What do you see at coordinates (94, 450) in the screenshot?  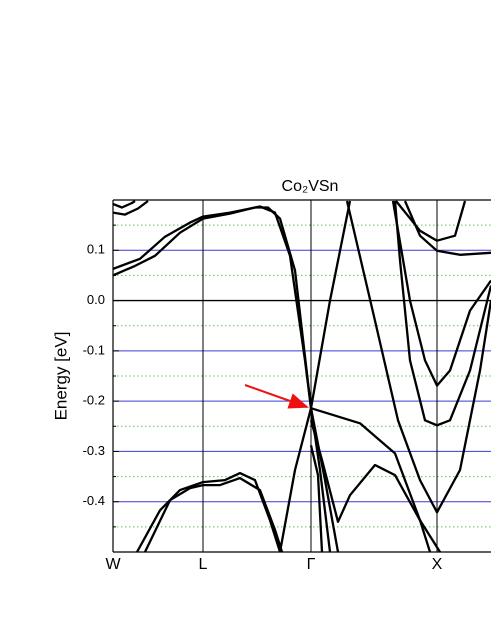 I see `y-tick-label: -0.3` at bounding box center [94, 450].